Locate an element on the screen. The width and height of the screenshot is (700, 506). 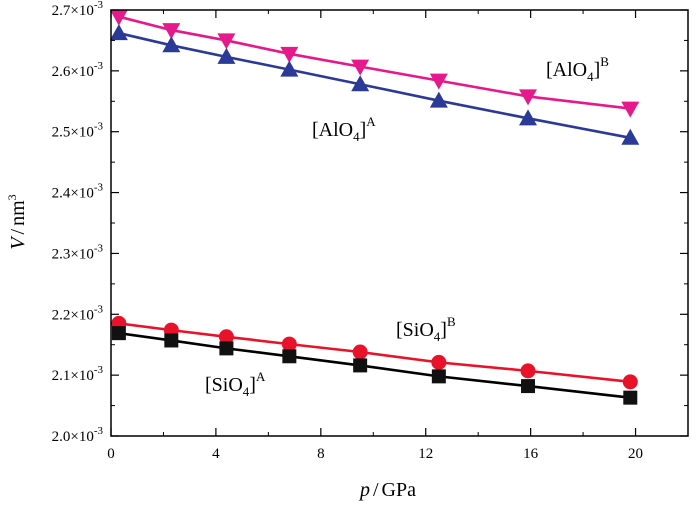
x-tick-label: 0 is located at coordinates (111, 454).